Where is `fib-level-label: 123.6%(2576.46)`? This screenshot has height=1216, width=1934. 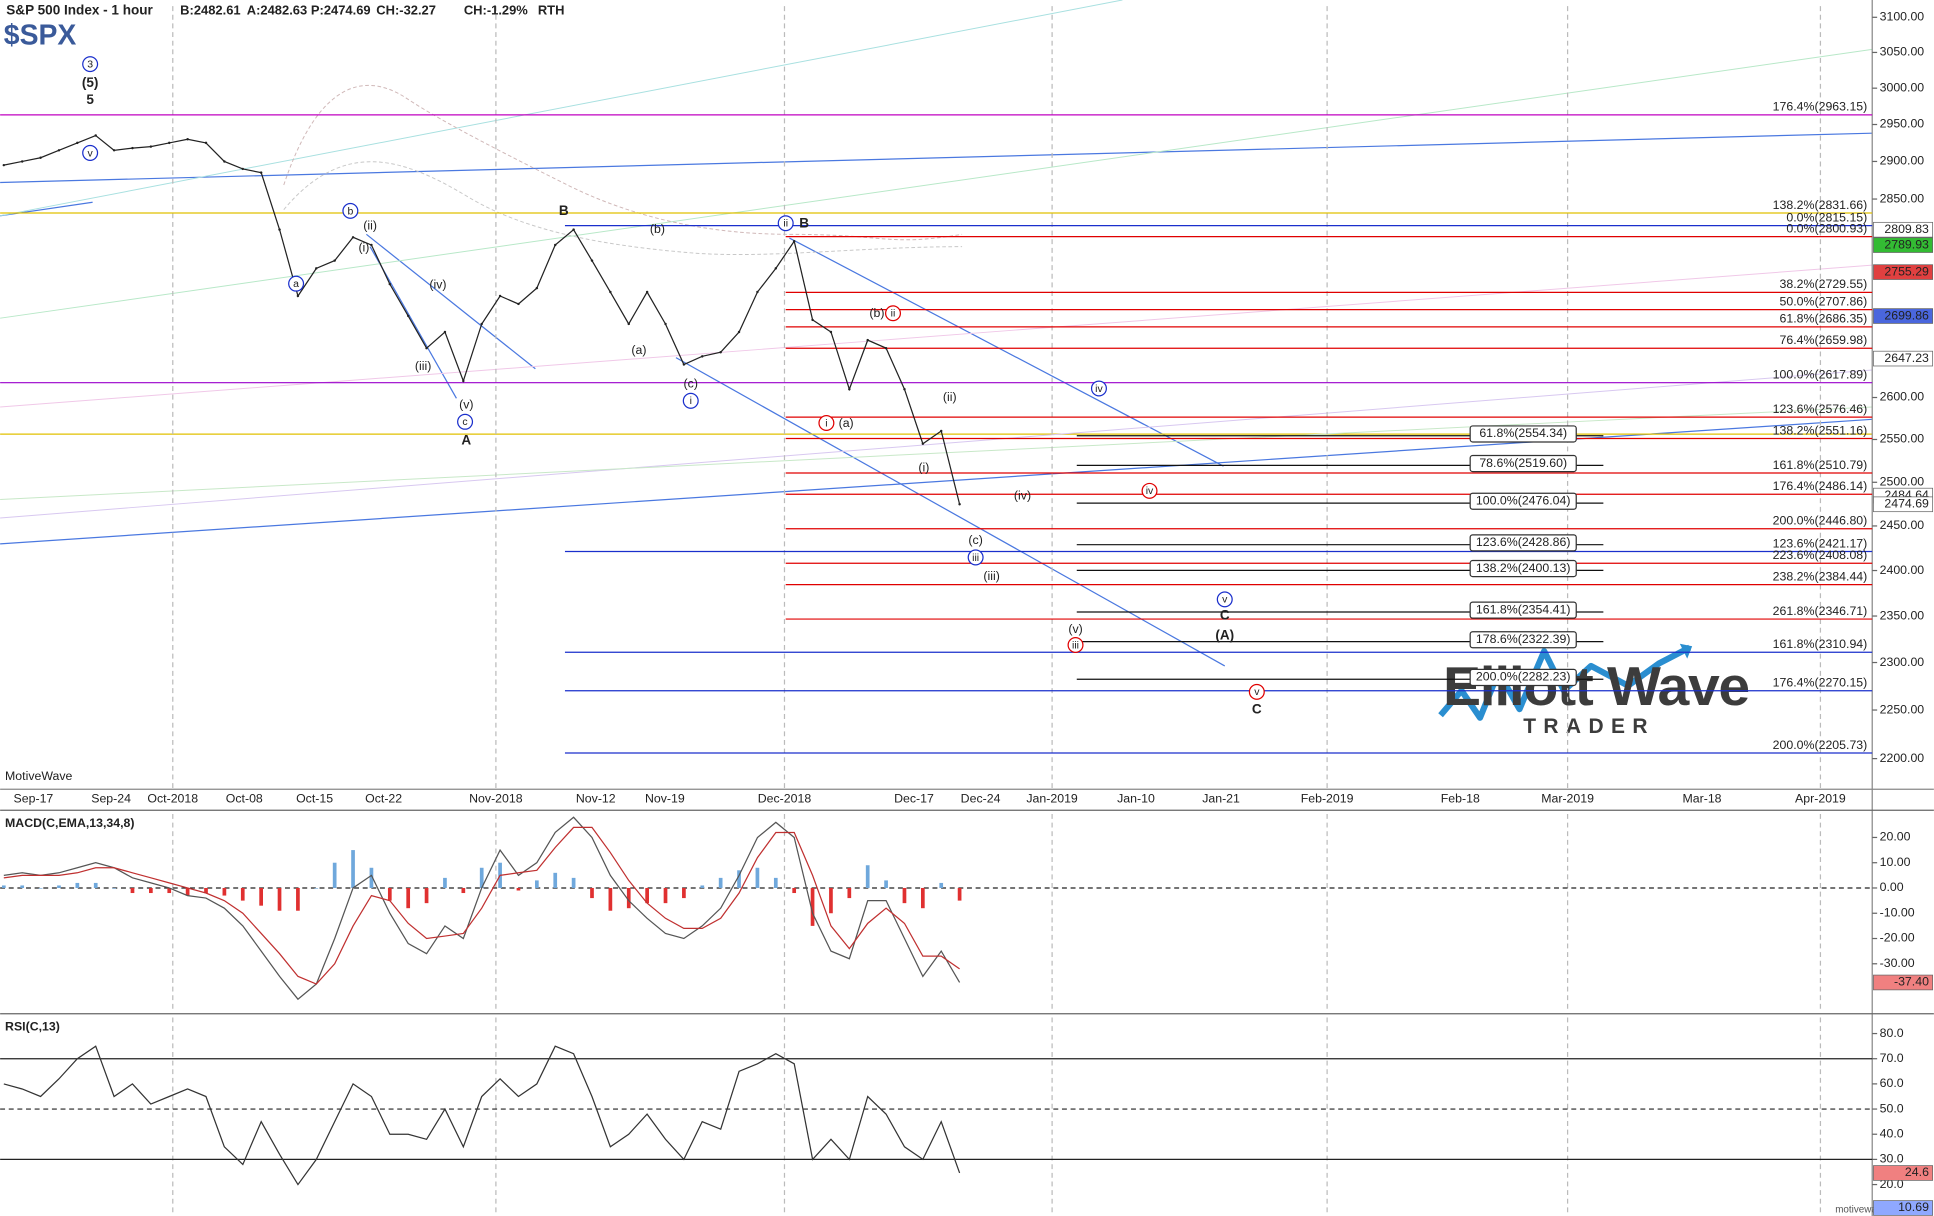 fib-level-label: 123.6%(2576.46) is located at coordinates (1820, 409).